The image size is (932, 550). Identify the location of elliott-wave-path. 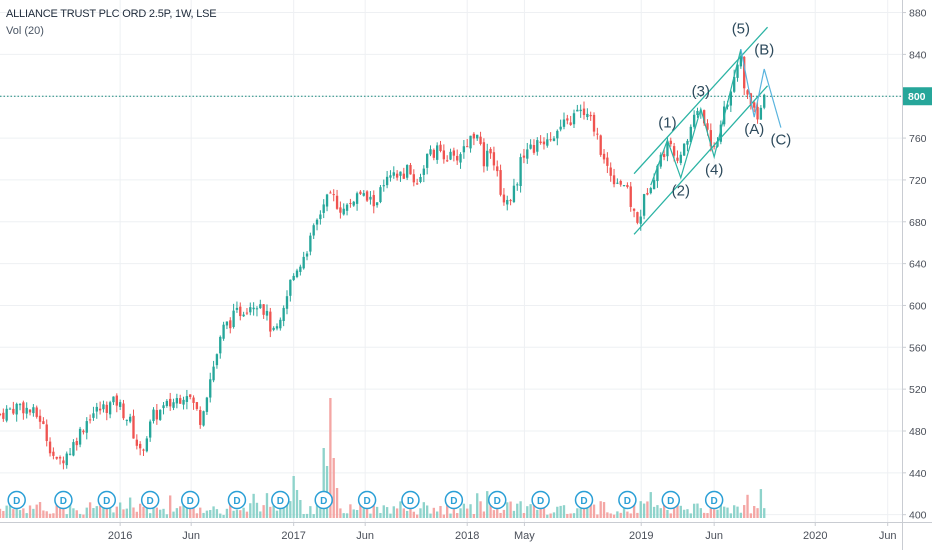
(696, 117).